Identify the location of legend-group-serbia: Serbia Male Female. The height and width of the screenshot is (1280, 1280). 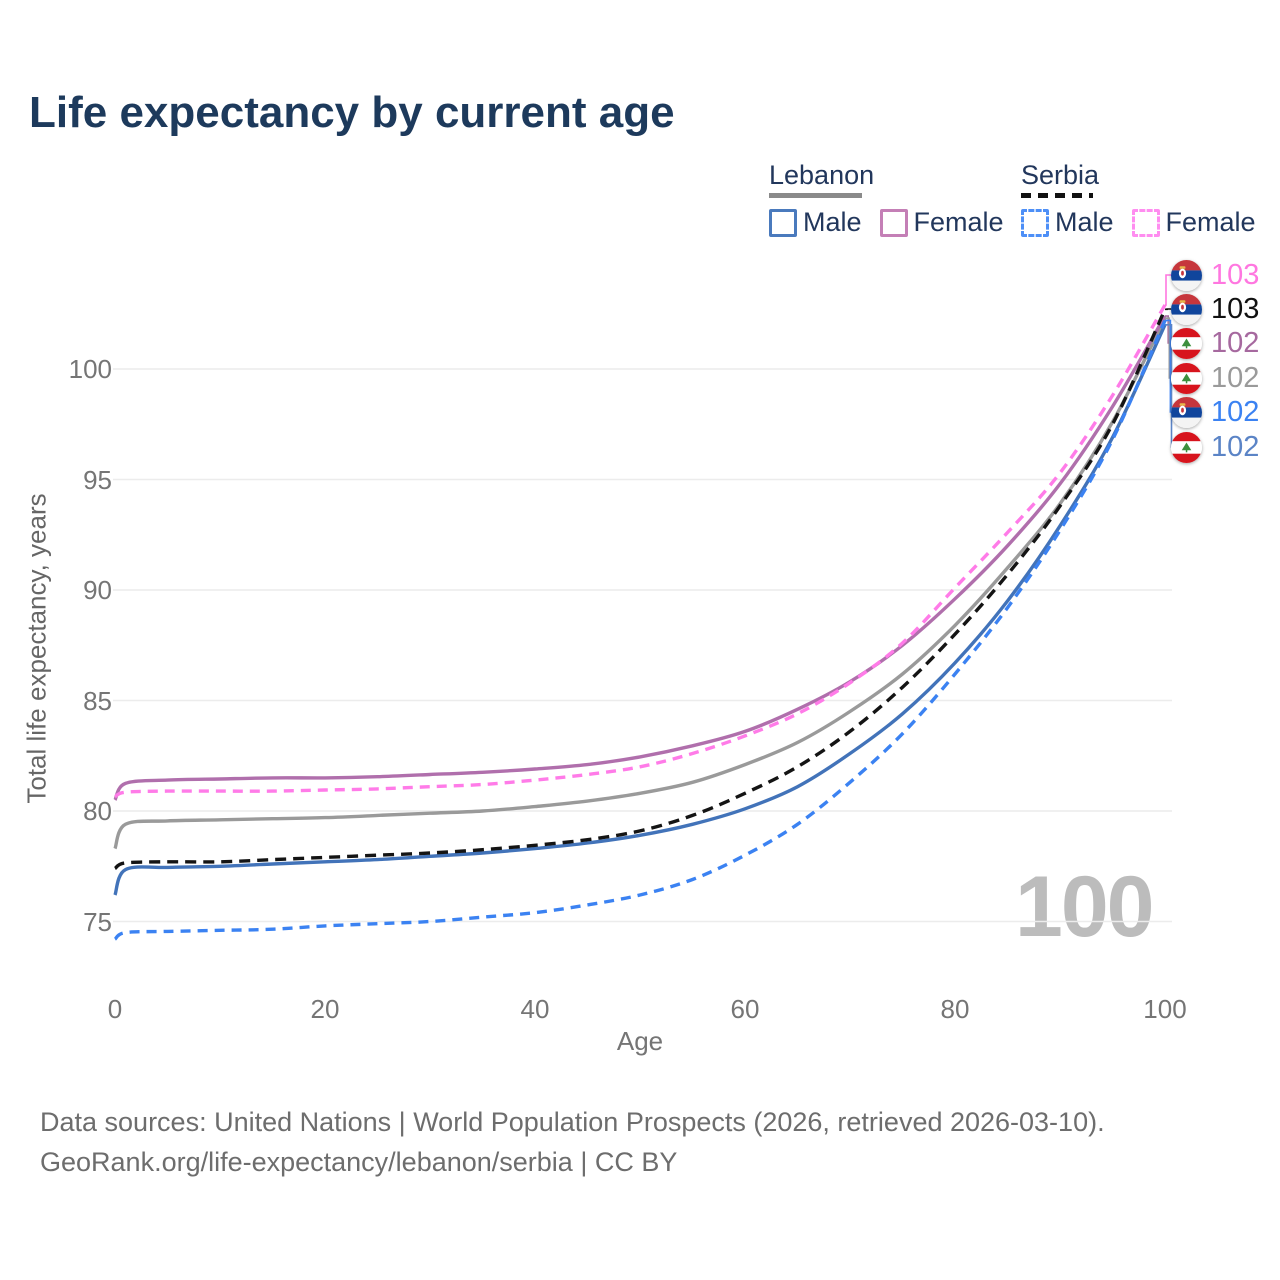
(1138, 199).